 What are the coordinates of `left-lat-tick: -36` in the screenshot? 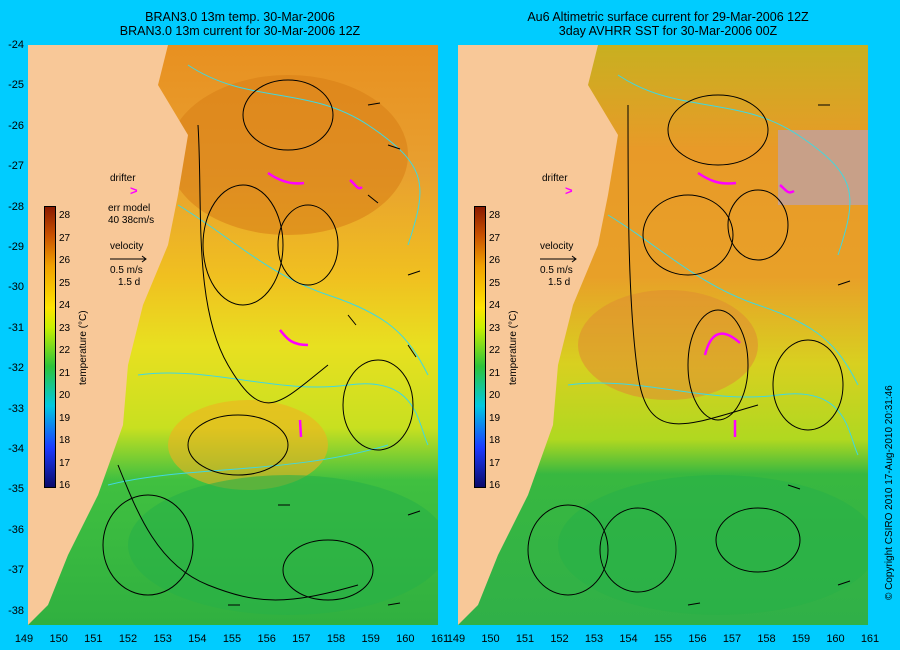 It's located at (16, 529).